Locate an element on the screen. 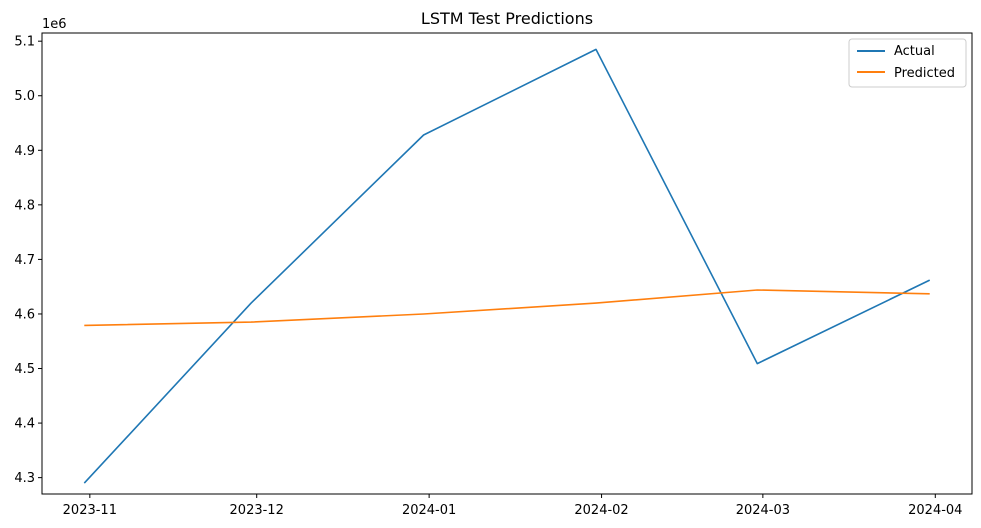 The image size is (981, 528). legend-label-predicted: Predicted is located at coordinates (924, 73).